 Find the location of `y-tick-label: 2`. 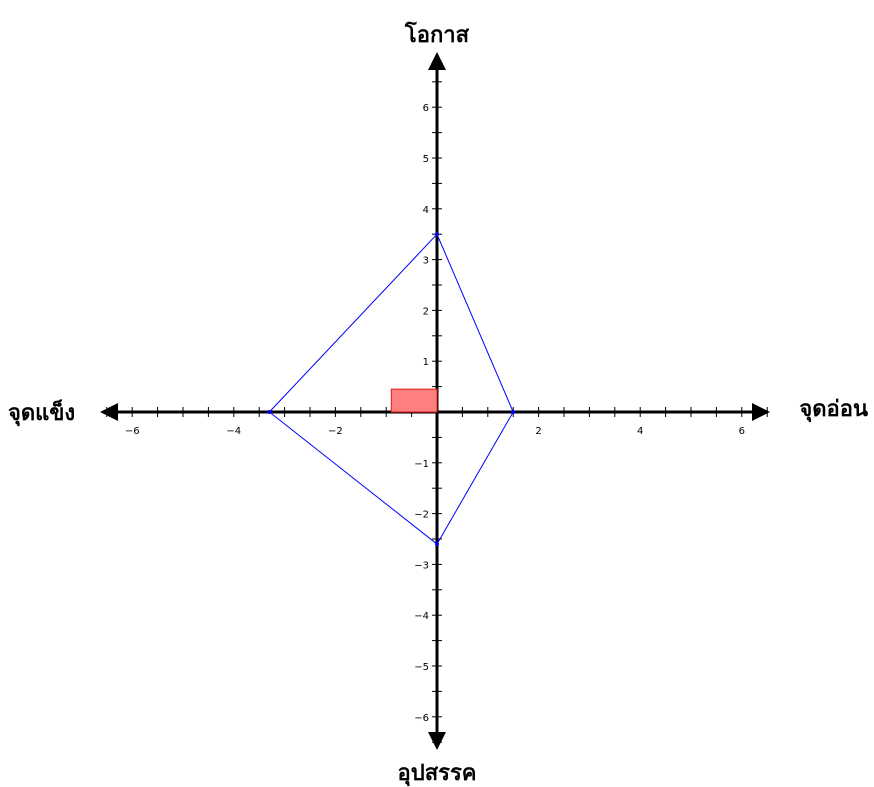

y-tick-label: 2 is located at coordinates (426, 311).